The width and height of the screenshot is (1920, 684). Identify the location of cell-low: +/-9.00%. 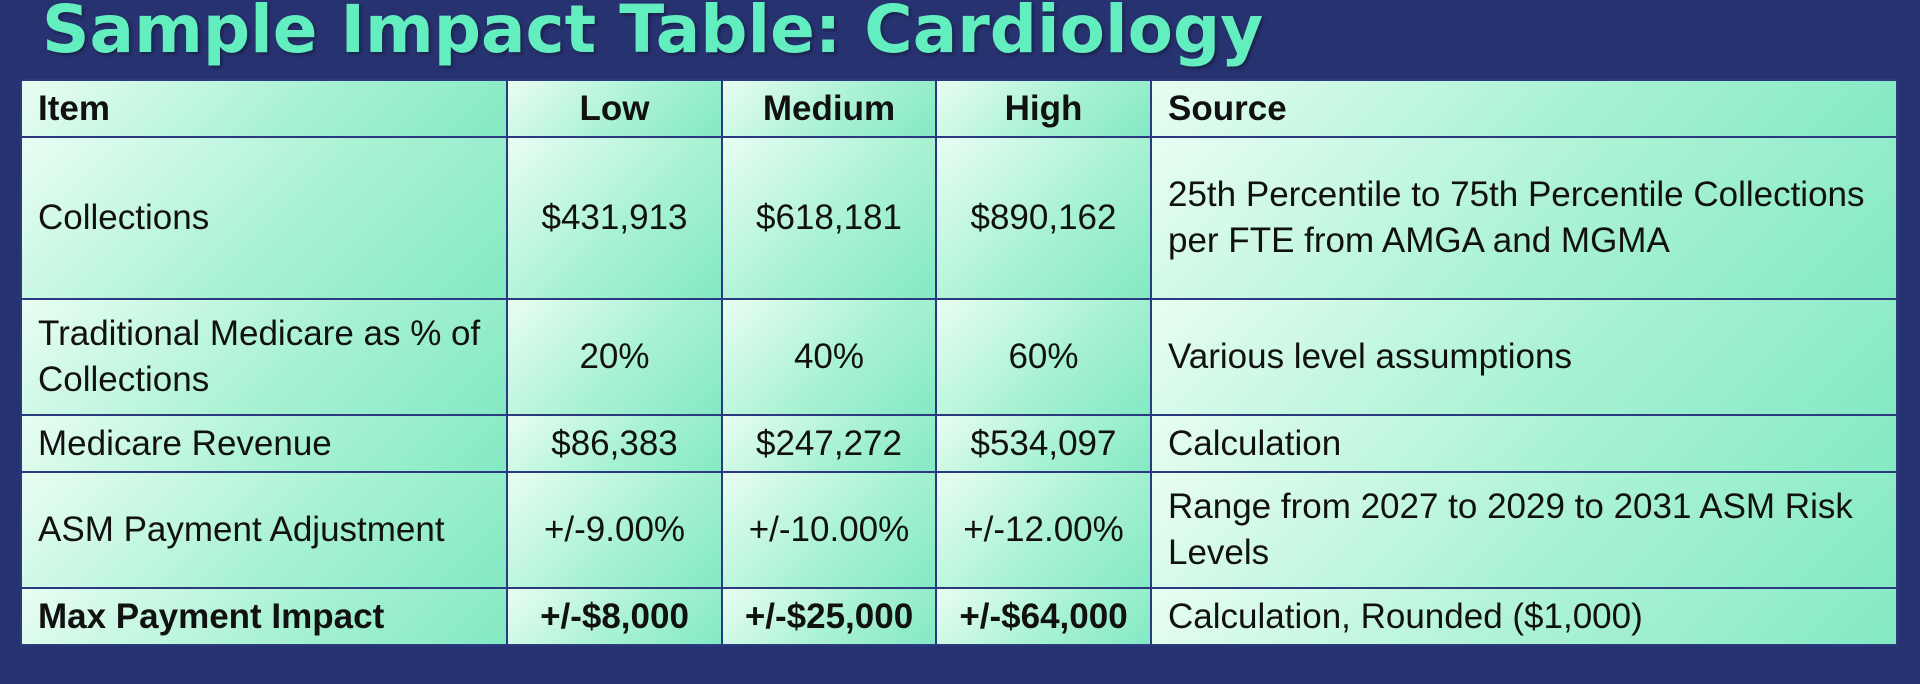
(614, 530).